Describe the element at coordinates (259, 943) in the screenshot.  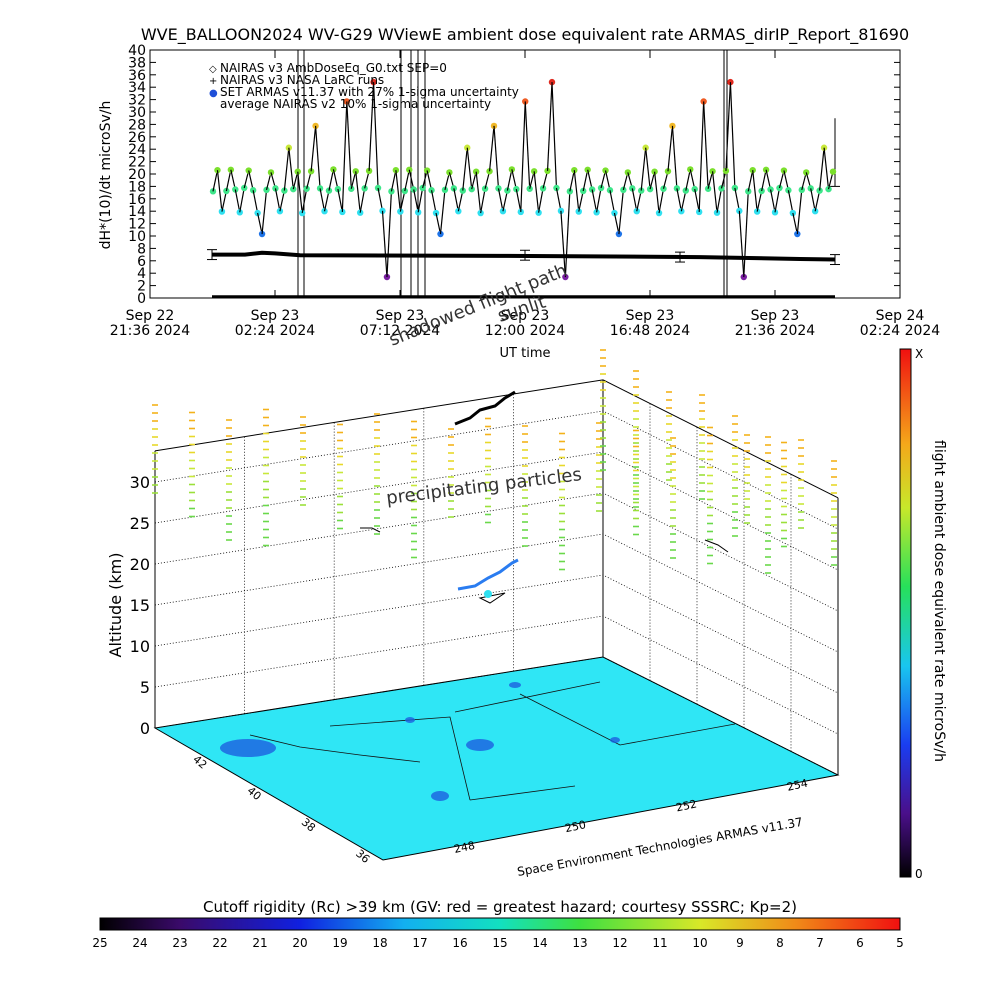
I see `rigidity-tick-label: 21` at that location.